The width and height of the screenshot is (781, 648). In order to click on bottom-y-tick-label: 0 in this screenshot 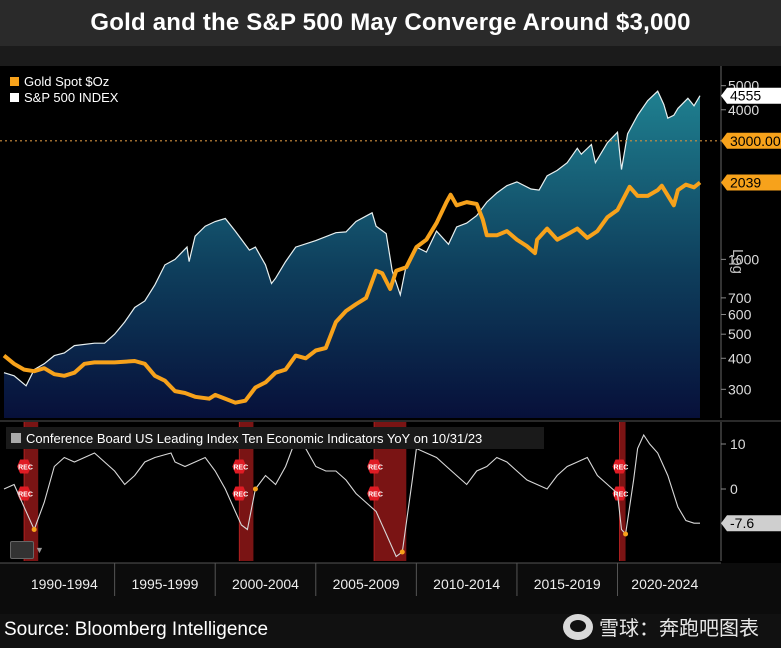, I will do `click(734, 489)`.